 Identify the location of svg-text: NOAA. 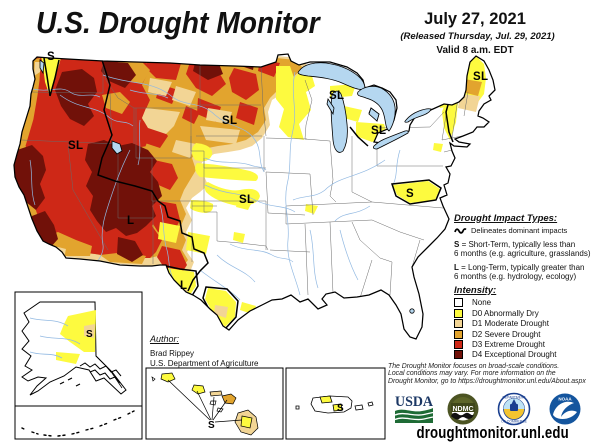
(565, 399).